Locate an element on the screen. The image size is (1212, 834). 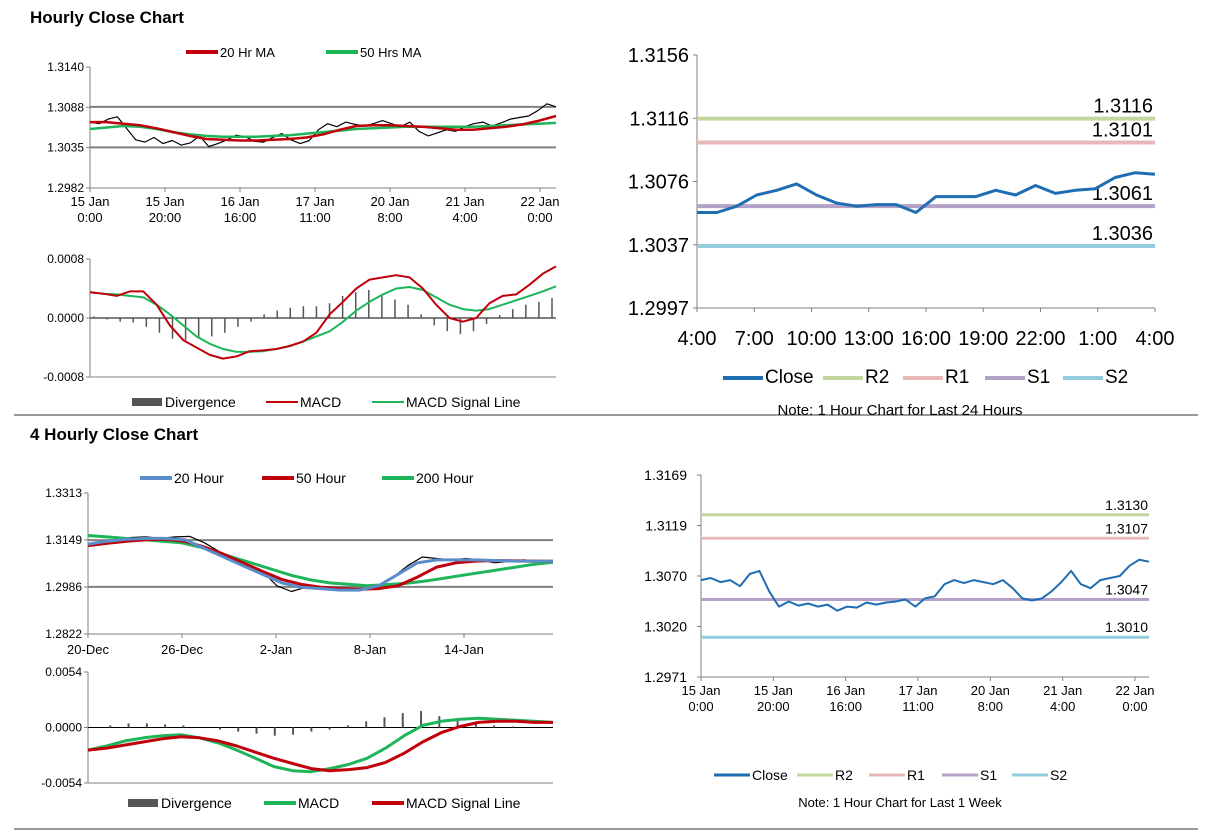
hourly-price-xtick-label: 11:00 is located at coordinates (315, 217).